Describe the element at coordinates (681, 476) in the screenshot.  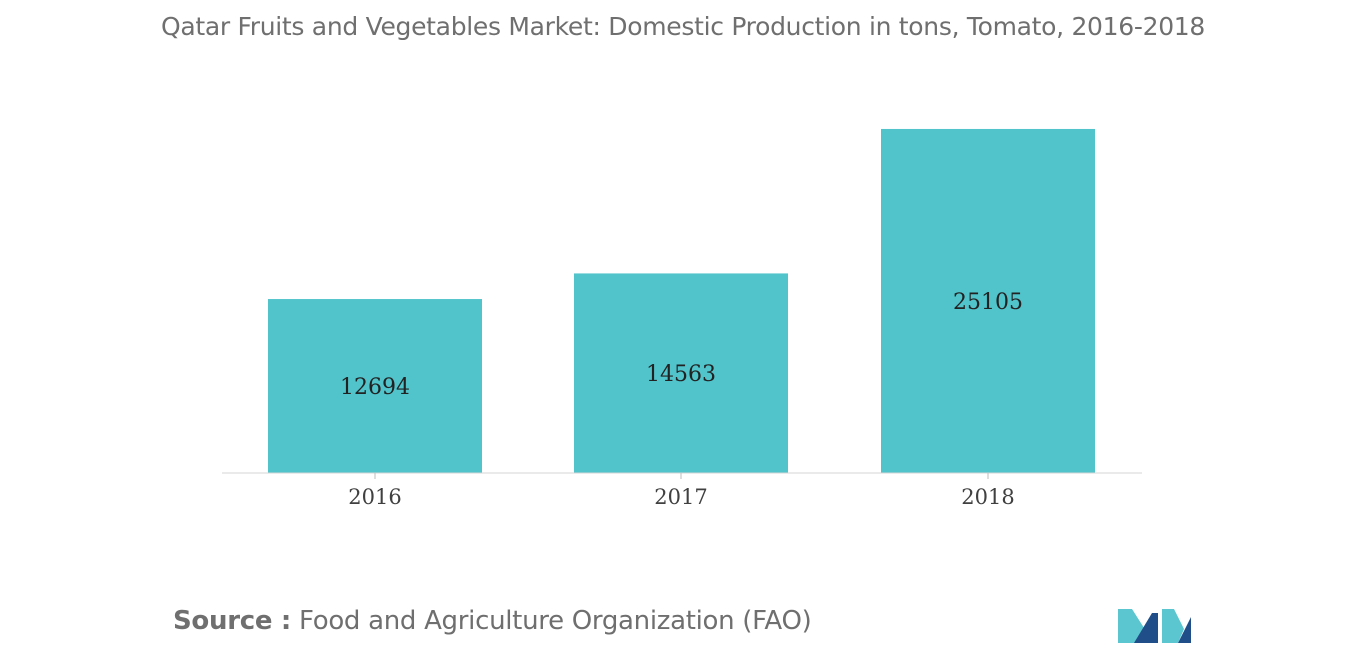
I see `x-axis-ticks` at that location.